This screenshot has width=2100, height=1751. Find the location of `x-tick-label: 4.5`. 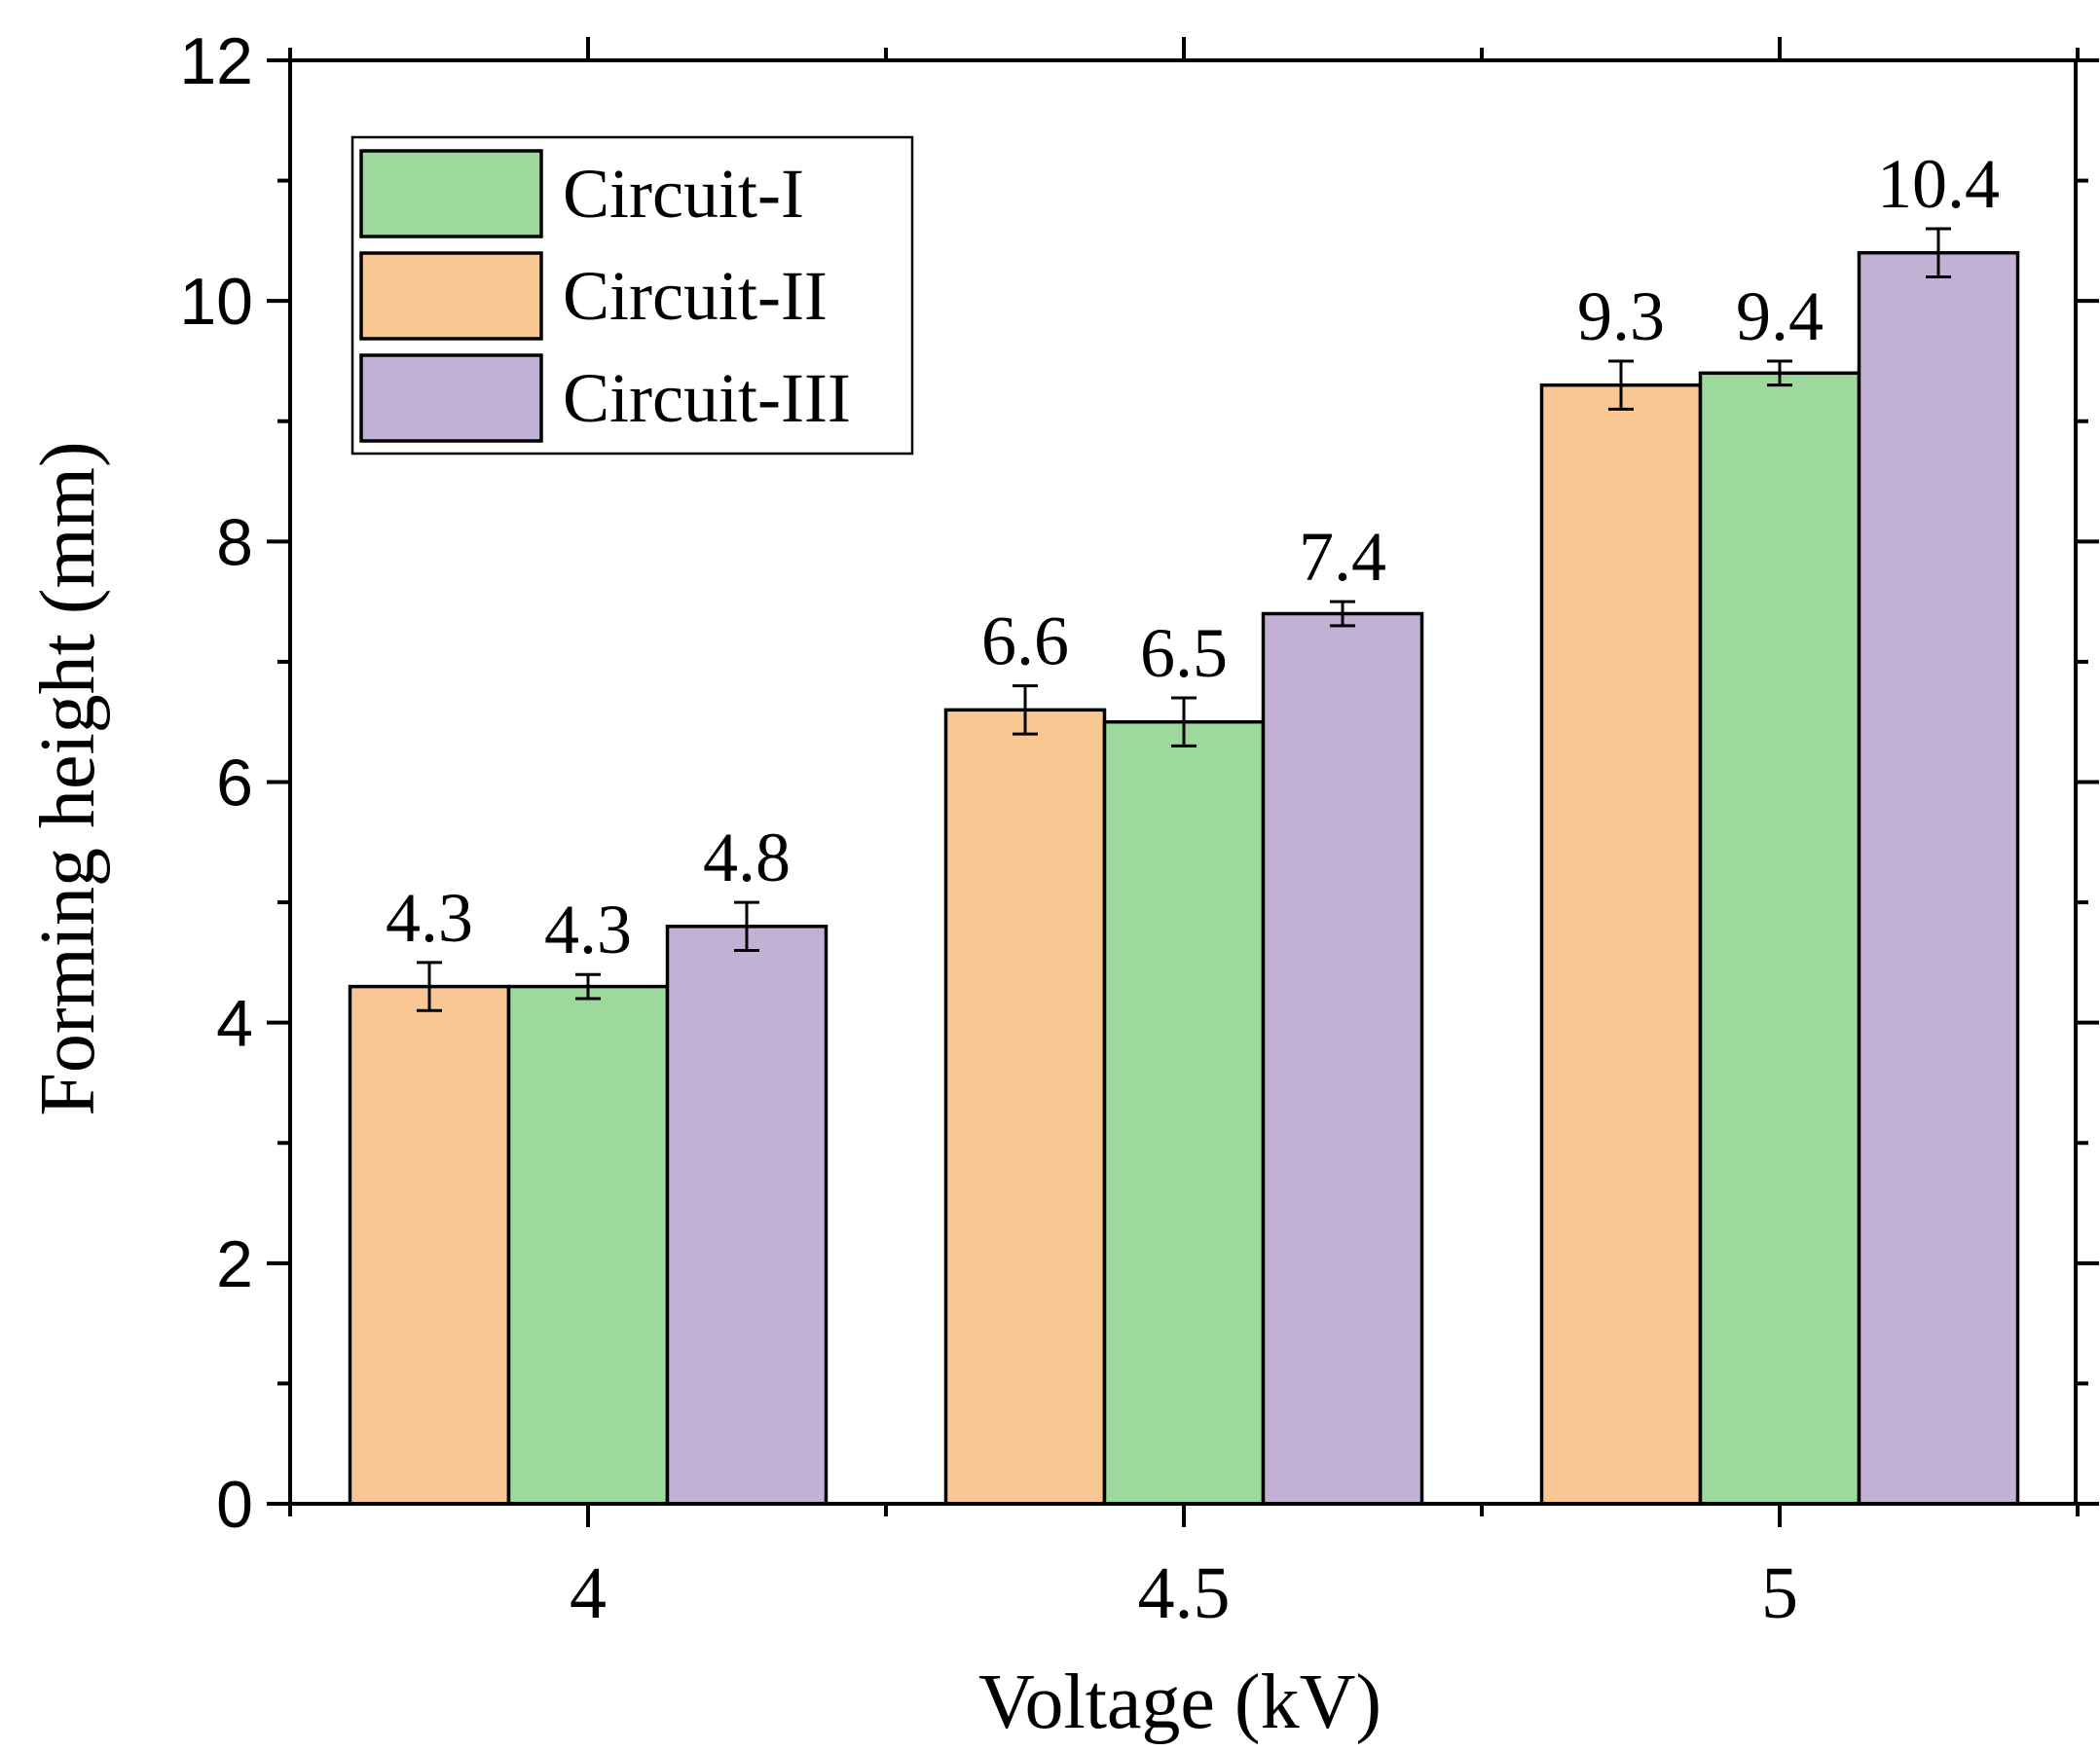

x-tick-label: 4.5 is located at coordinates (1184, 1593).